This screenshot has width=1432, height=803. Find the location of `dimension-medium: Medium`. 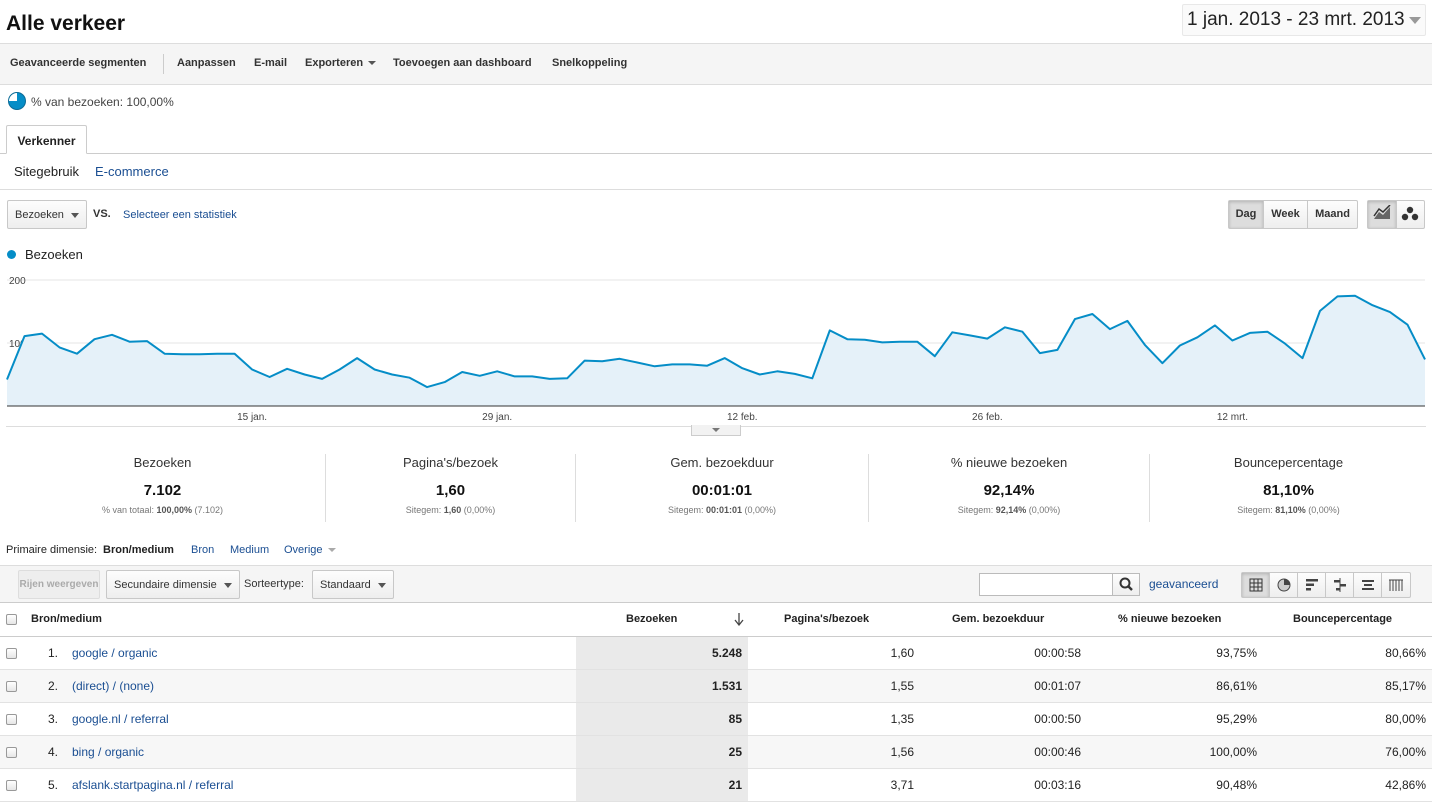

dimension-medium: Medium is located at coordinates (250, 550).